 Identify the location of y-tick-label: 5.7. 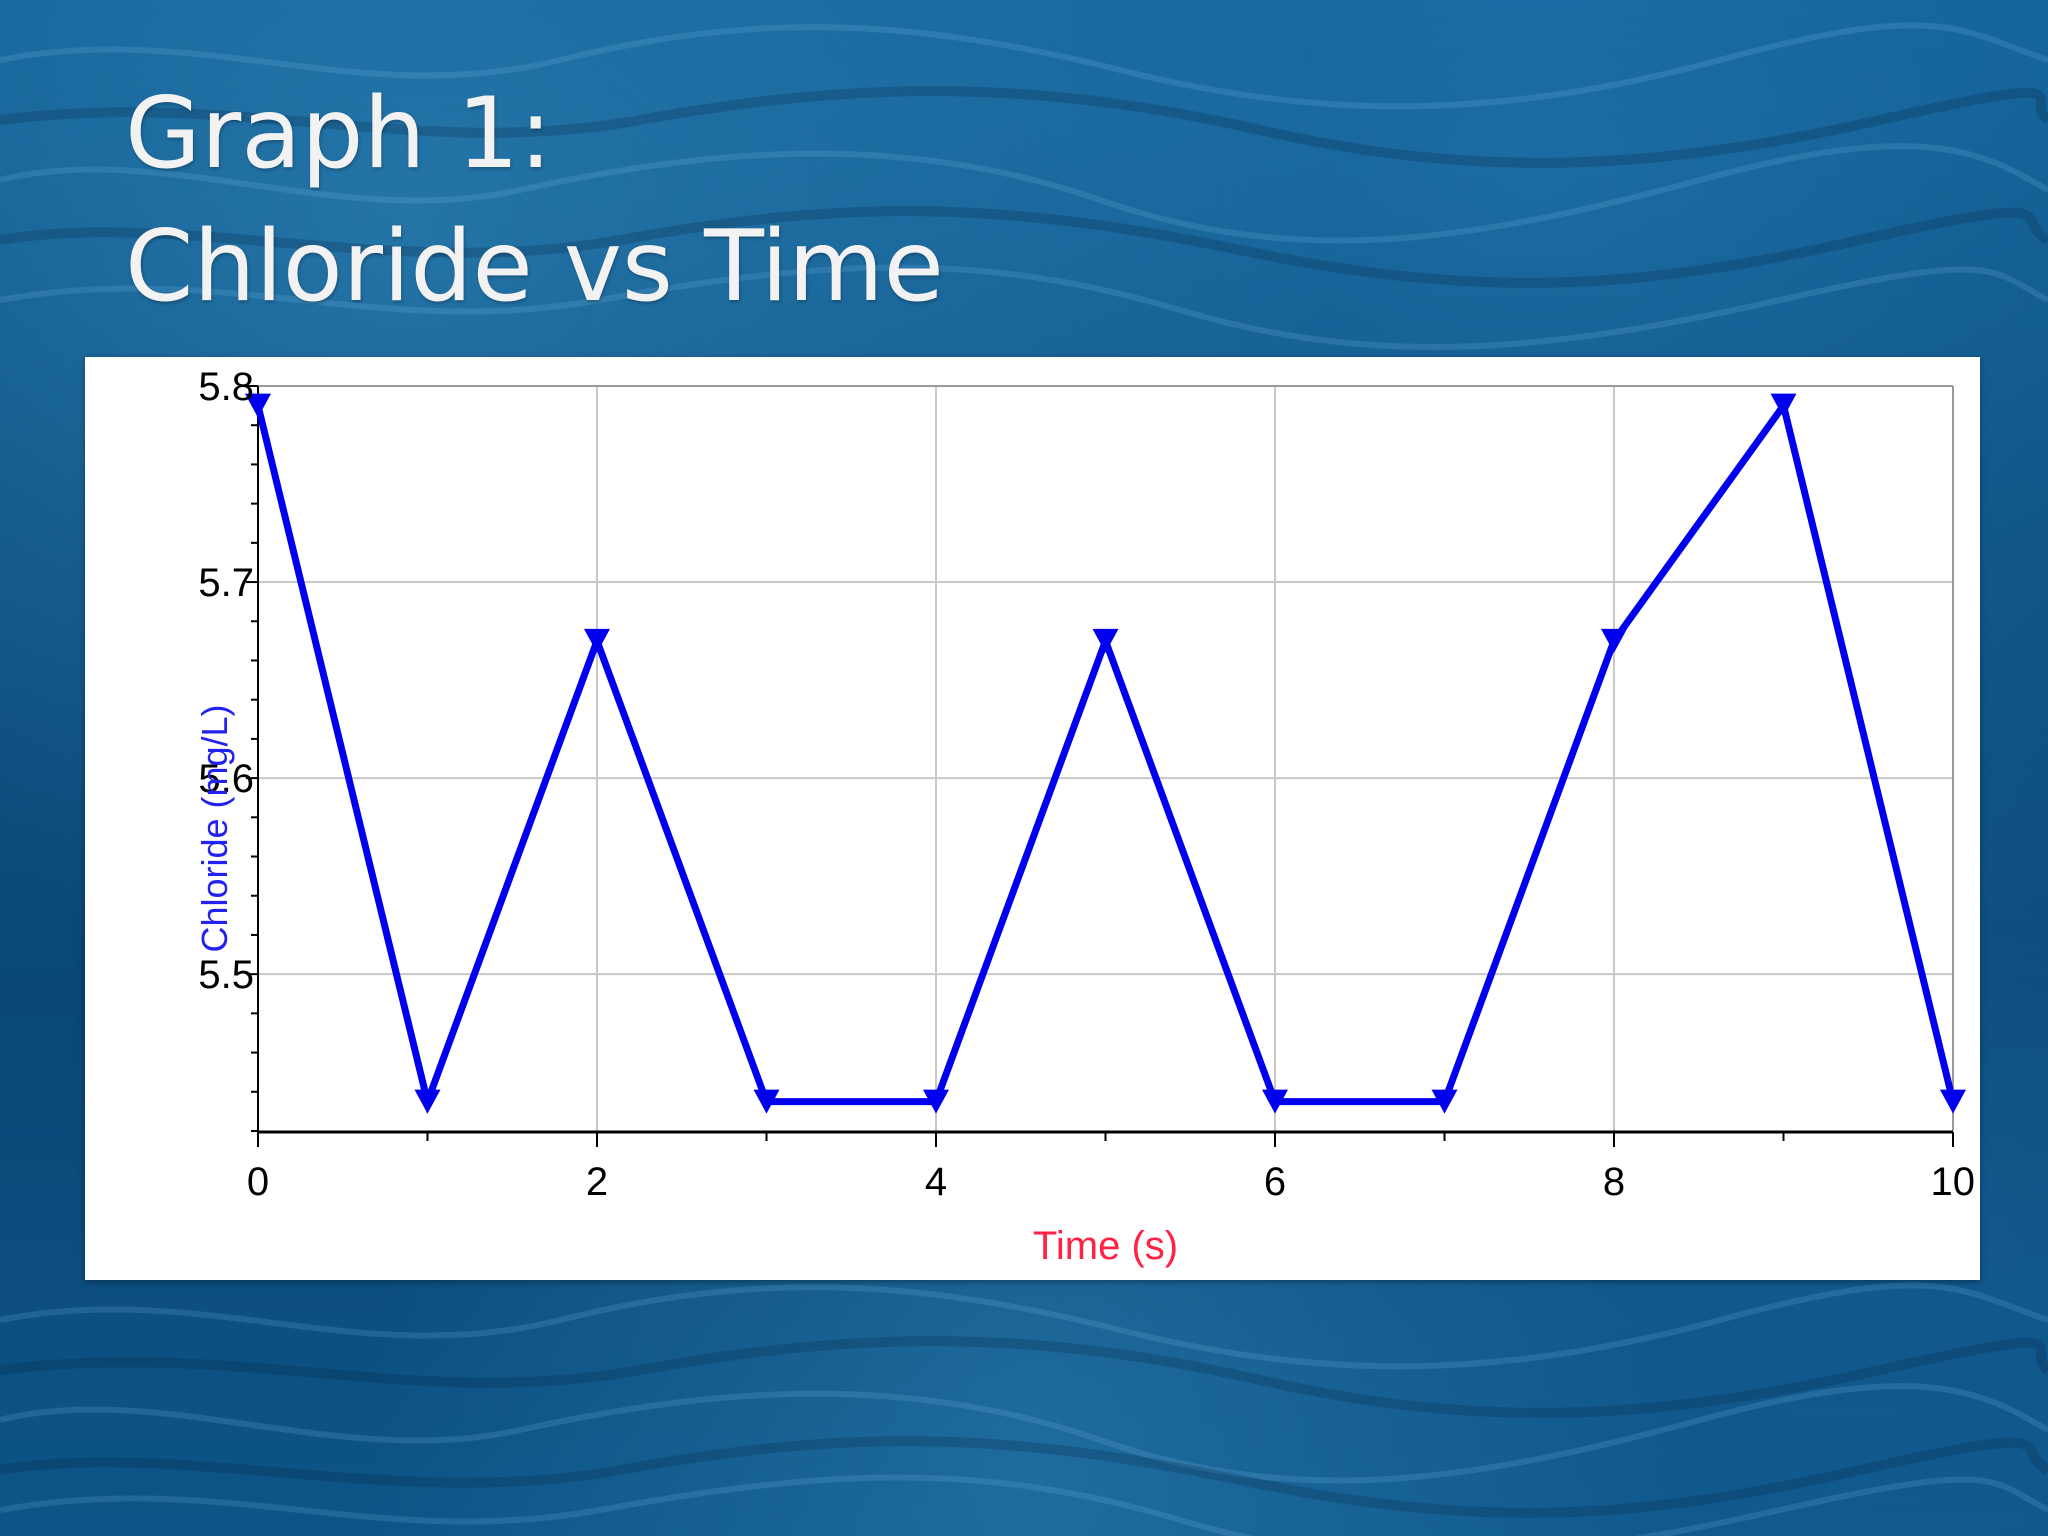
(226, 583).